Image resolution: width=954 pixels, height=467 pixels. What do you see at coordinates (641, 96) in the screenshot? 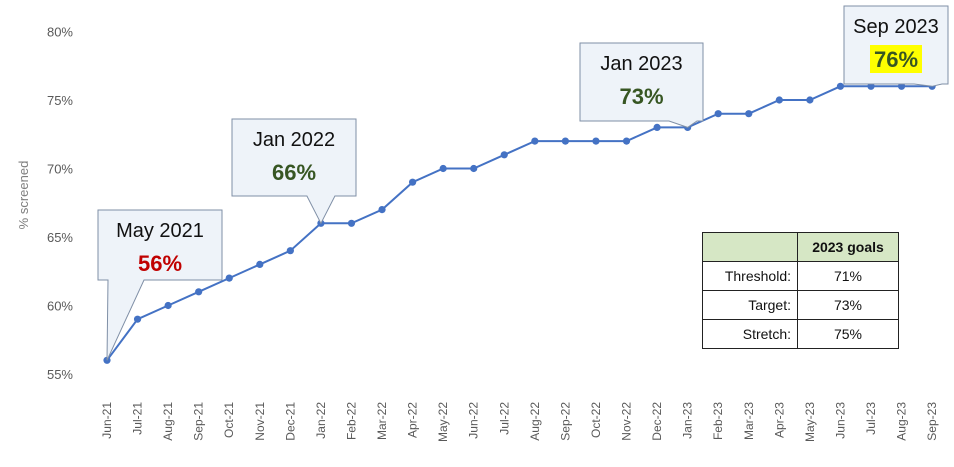
I see `callout-value: 73%` at bounding box center [641, 96].